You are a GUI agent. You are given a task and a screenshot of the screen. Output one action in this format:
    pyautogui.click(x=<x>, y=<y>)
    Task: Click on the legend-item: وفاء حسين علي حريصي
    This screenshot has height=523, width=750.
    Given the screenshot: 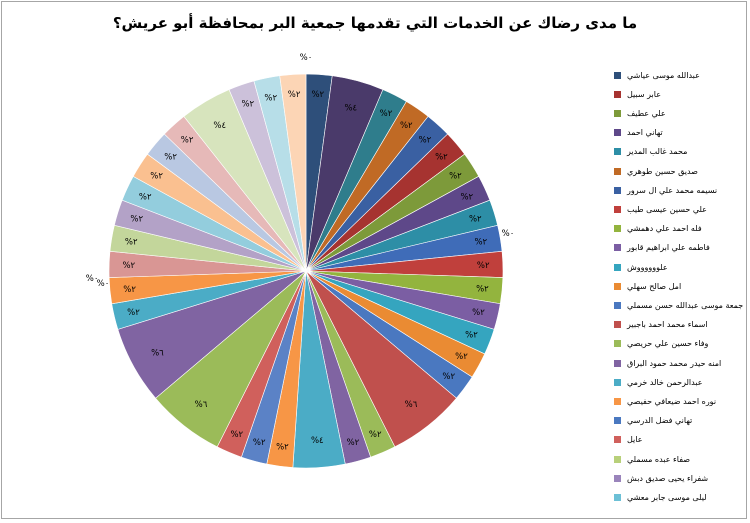 What is the action you would take?
    pyautogui.click(x=661, y=344)
    